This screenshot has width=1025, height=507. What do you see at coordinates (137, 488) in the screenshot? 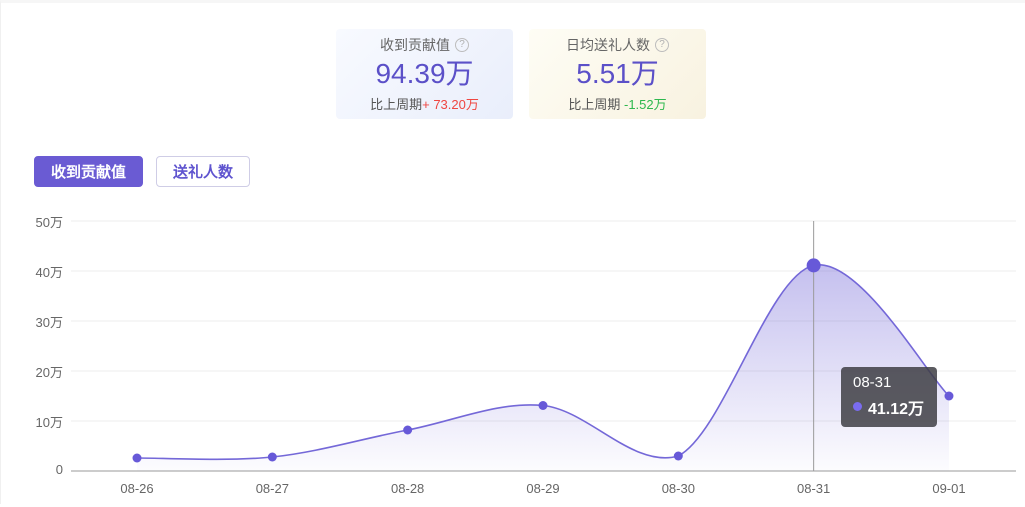
I see `x-tick-label: 08-26` at bounding box center [137, 488].